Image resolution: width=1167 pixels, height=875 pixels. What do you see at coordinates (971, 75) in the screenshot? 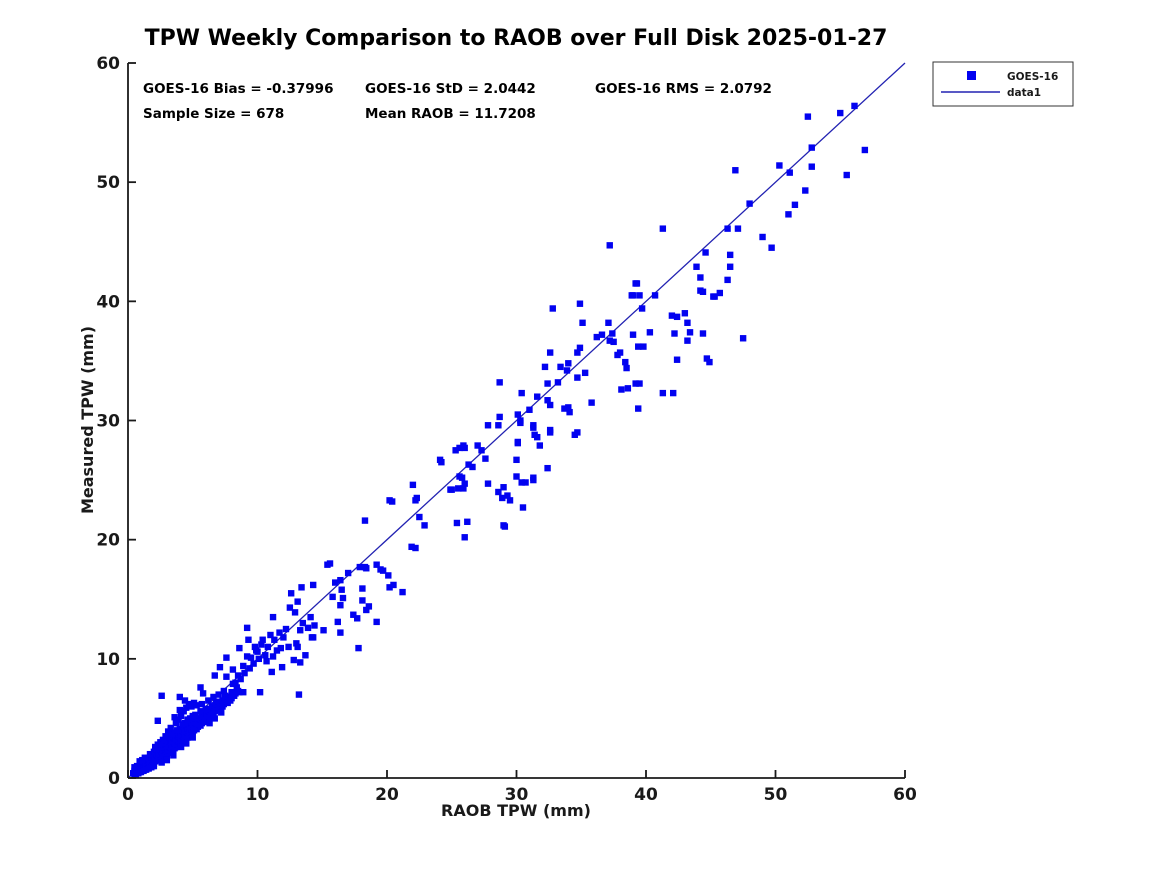
I see `legend-marker-square-icon` at bounding box center [971, 75].